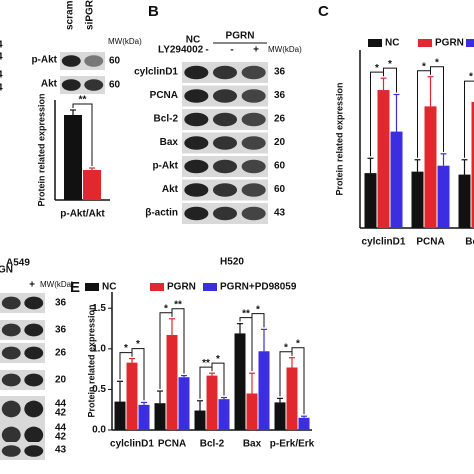 The image size is (474, 474). I want to click on mw: 44, so click(61, 404).